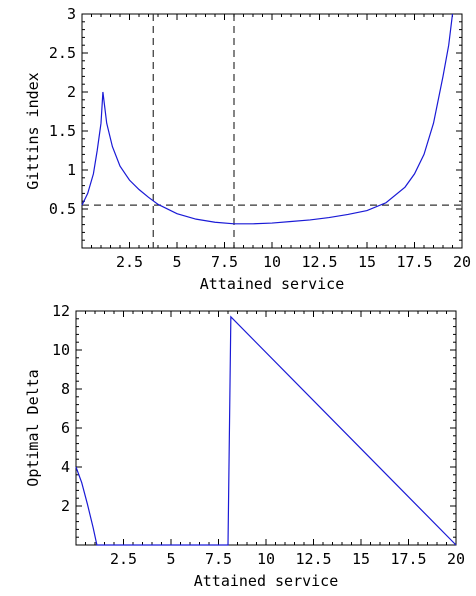 The image size is (476, 596). What do you see at coordinates (65, 389) in the screenshot?
I see `y-tick-label: 8` at bounding box center [65, 389].